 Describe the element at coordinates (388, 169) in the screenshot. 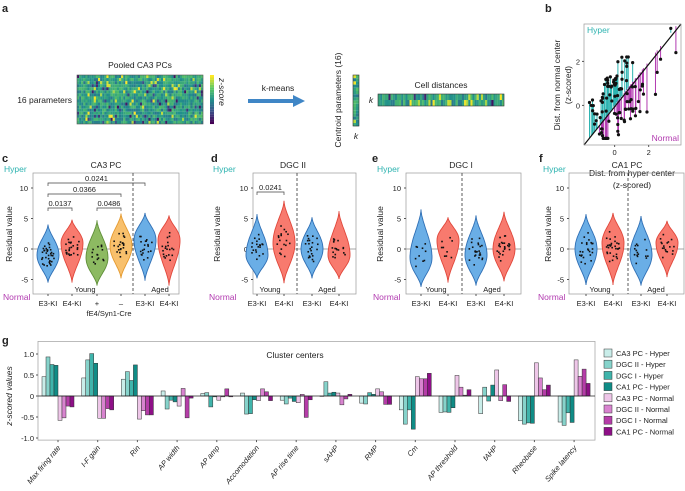

I see `hyper-label: Hyper` at that location.